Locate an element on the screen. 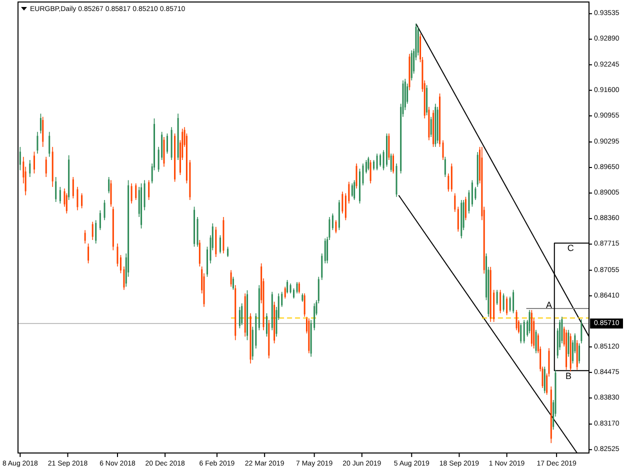  annotation: A is located at coordinates (549, 305).